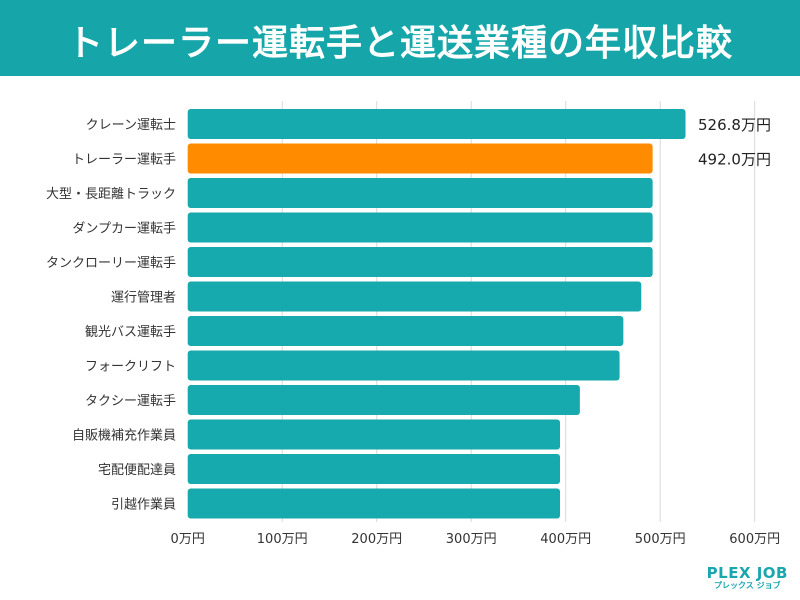 This screenshot has height=600, width=800. I want to click on category-label: トレーラー運転手, so click(124, 160).